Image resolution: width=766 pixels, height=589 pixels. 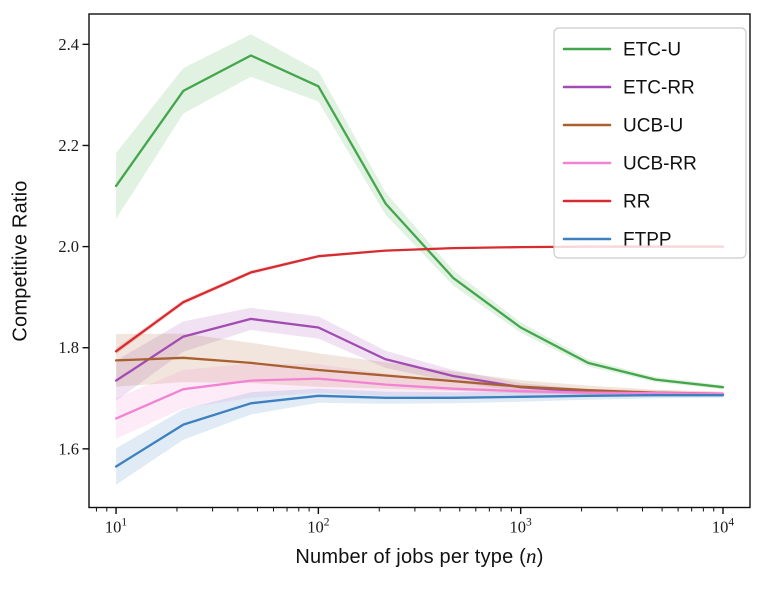 I want to click on x-axis-label: Number of jobs per type (n), so click(x=419, y=556).